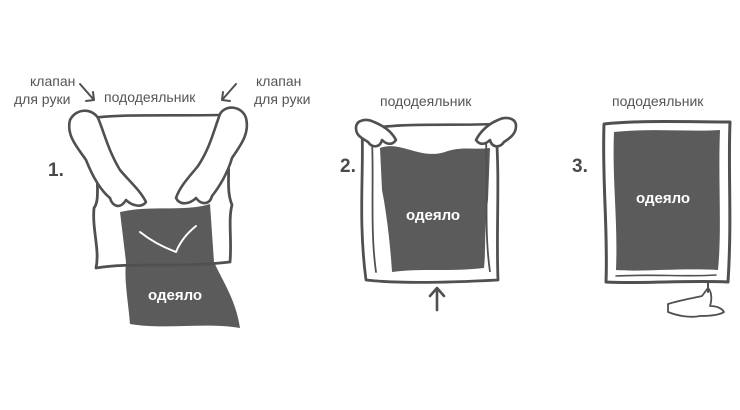 The image size is (740, 410). Describe the element at coordinates (496, 132) in the screenshot. I see `step2-right-hand` at that location.